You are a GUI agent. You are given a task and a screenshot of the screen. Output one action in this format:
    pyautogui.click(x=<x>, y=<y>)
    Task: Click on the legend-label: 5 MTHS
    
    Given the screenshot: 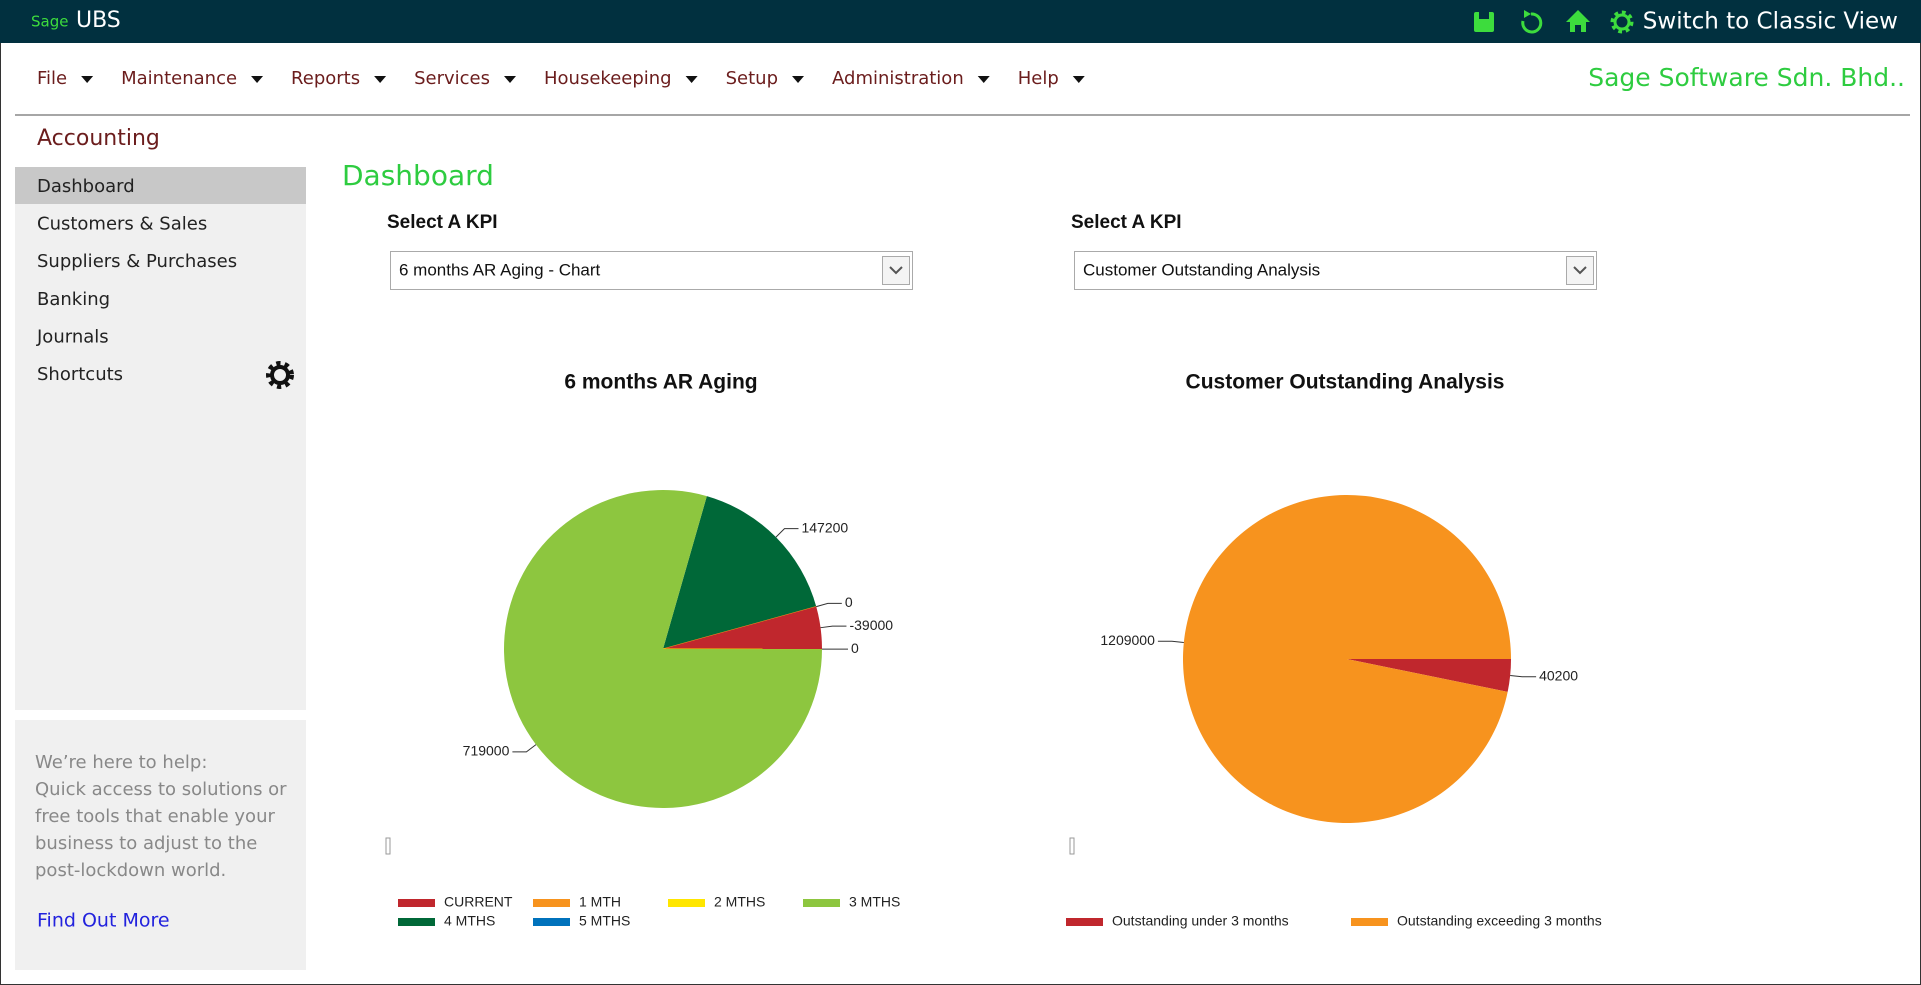 What is the action you would take?
    pyautogui.click(x=604, y=921)
    